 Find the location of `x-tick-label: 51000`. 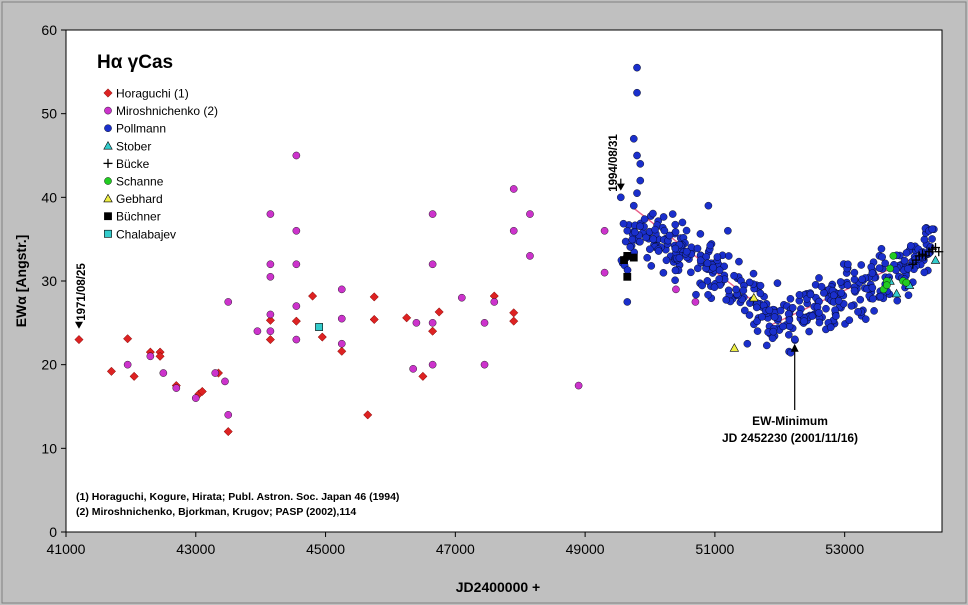

x-tick-label: 51000 is located at coordinates (714, 549).